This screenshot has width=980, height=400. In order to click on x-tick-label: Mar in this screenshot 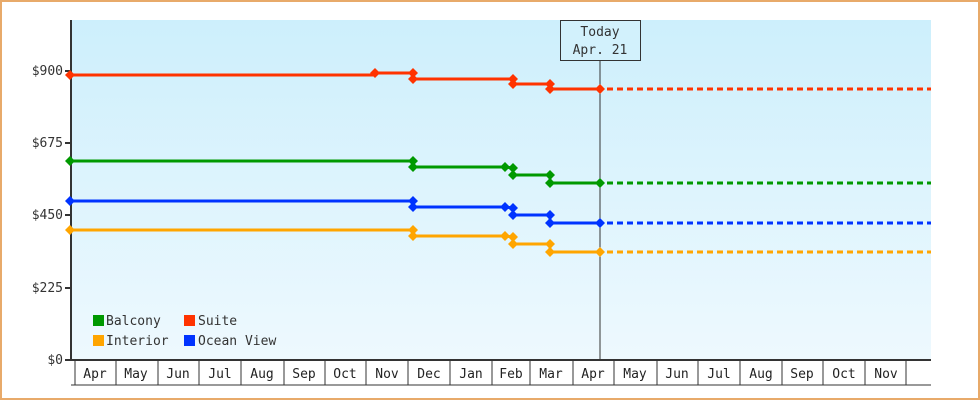, I will do `click(551, 374)`.